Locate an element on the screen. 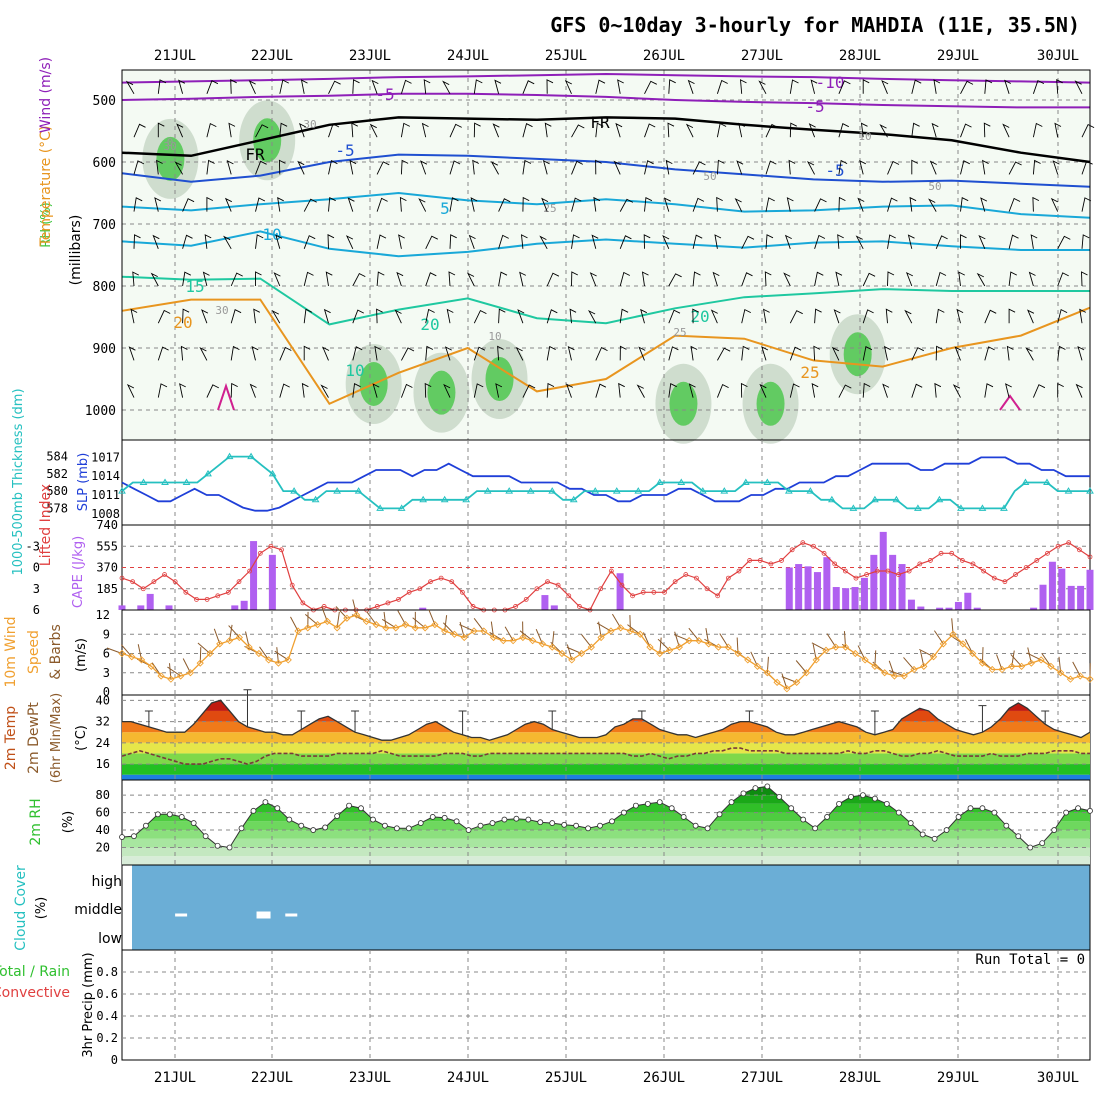  li-ytick-label: 3 is located at coordinates (36, 589).